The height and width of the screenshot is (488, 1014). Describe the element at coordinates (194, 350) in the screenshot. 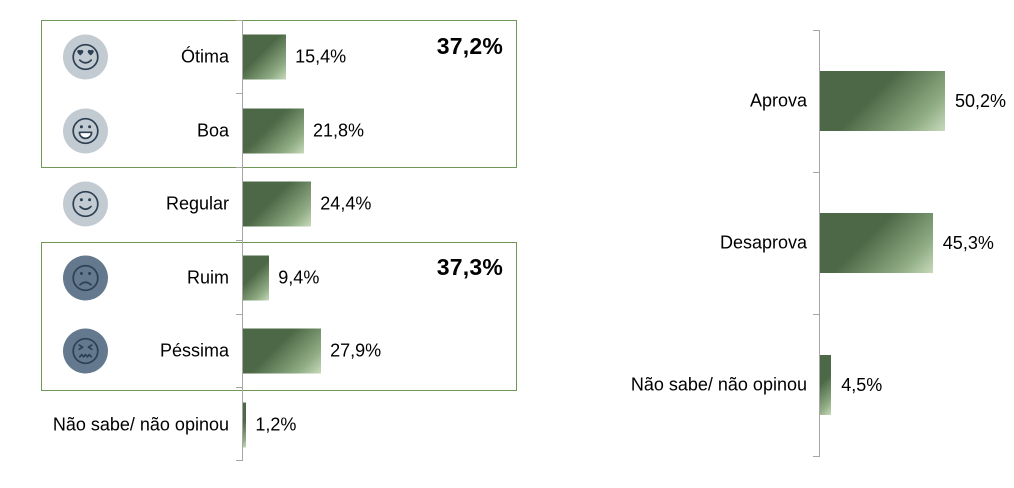

I see `category-label: Péssima` at that location.